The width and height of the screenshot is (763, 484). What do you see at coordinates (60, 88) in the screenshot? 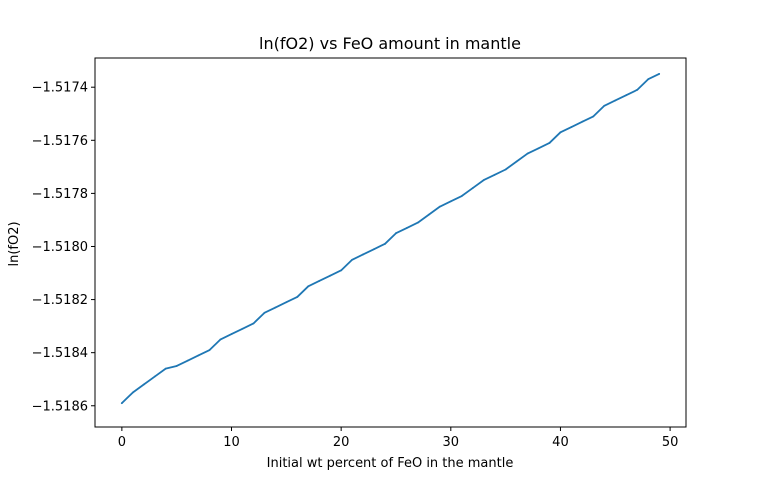
I see `y-tick-label: −1.5174` at bounding box center [60, 88].